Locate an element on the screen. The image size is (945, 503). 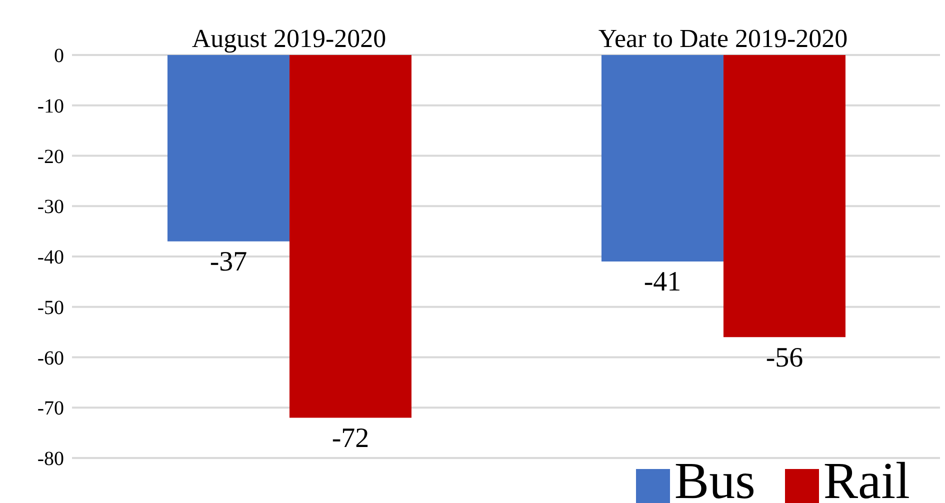
y-tick-label: -40 is located at coordinates (50, 257).